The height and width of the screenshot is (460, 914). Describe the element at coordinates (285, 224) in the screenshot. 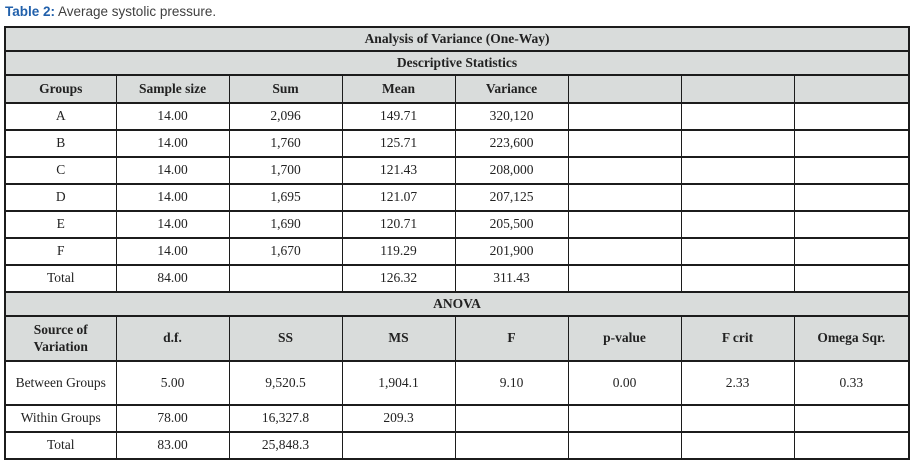

I see `table-cell: 1,690` at that location.